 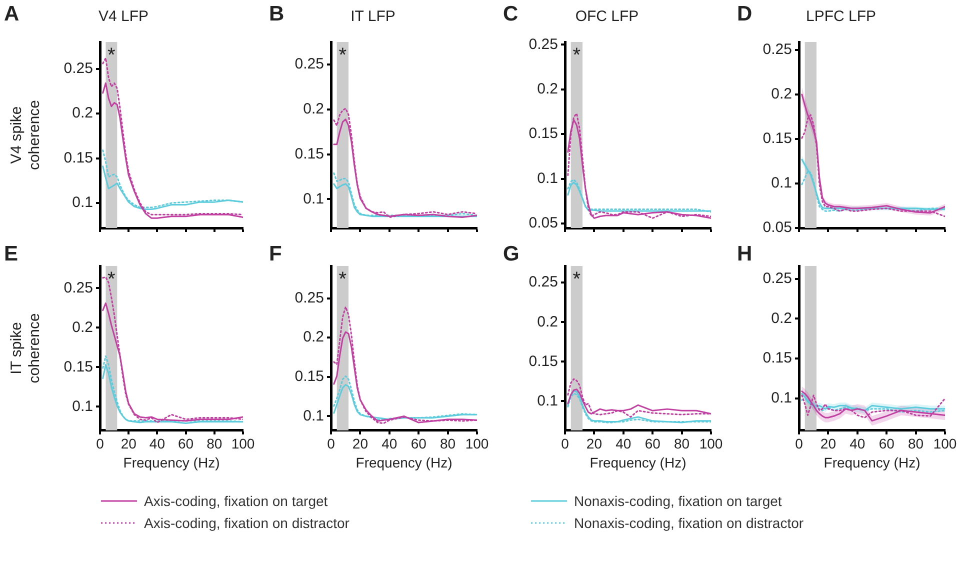 I want to click on line-series, so click(x=172, y=136).